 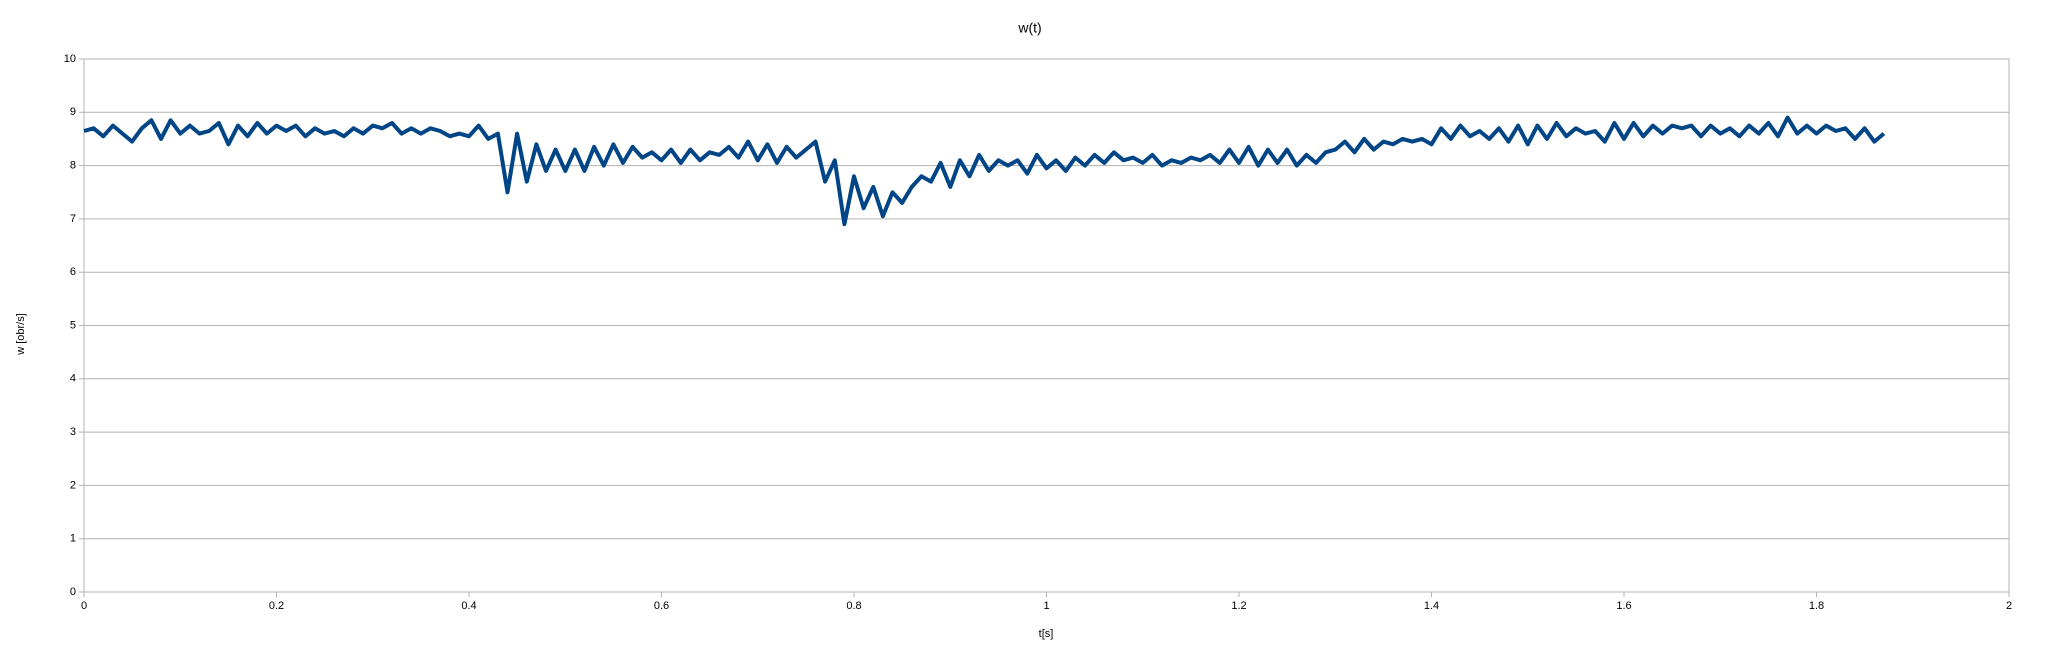 I want to click on x-axis-label: t[s], so click(x=1046, y=634).